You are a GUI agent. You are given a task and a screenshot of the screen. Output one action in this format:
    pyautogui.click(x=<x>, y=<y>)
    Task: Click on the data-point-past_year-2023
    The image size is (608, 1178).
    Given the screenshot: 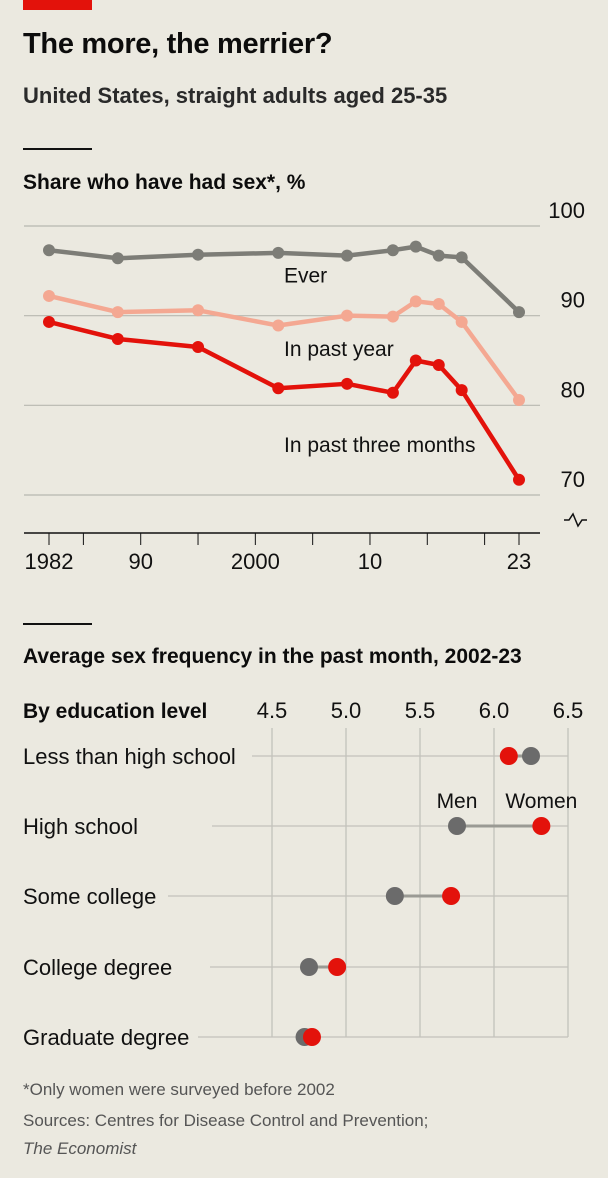 What is the action you would take?
    pyautogui.click(x=519, y=399)
    